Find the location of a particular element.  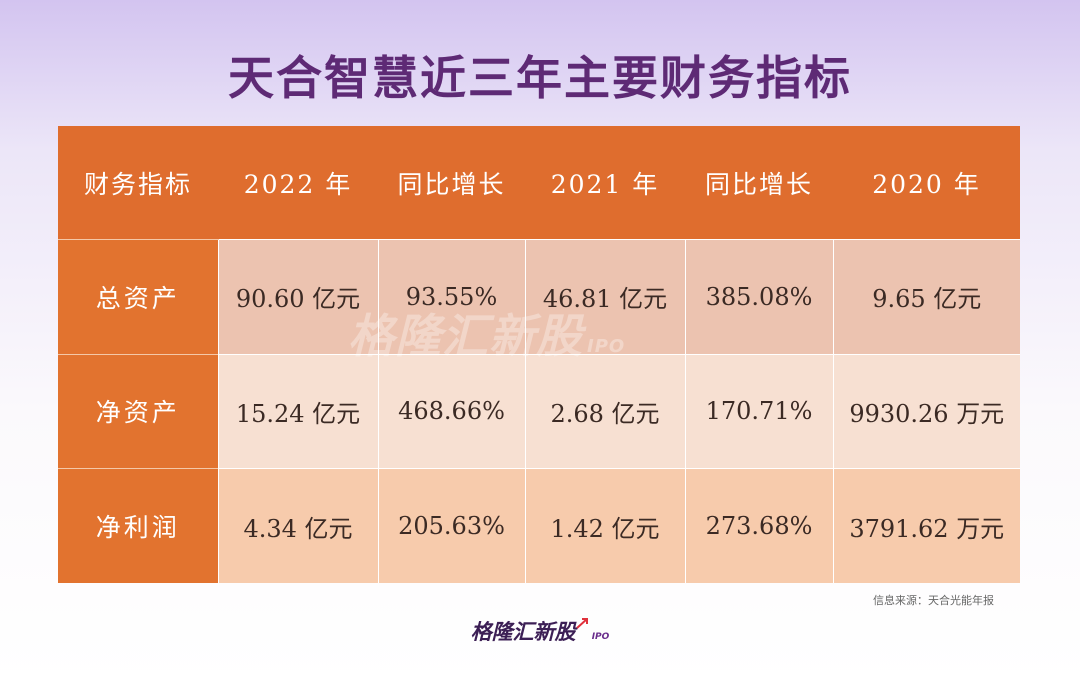

arrow-up-icon is located at coordinates (582, 623).